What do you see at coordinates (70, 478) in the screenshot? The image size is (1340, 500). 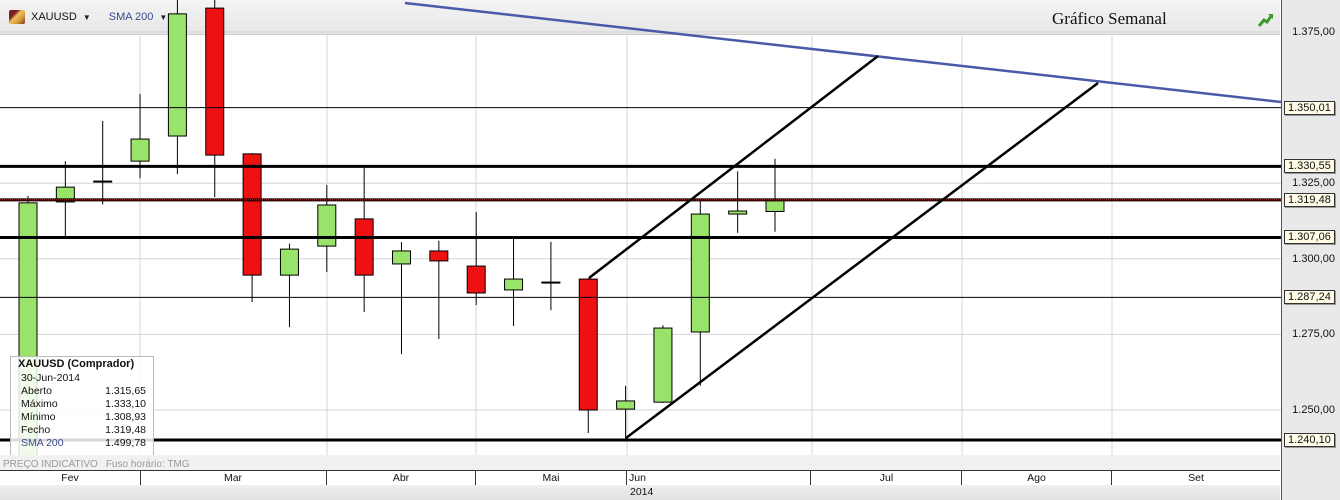 I see `month-label: Fev` at bounding box center [70, 478].